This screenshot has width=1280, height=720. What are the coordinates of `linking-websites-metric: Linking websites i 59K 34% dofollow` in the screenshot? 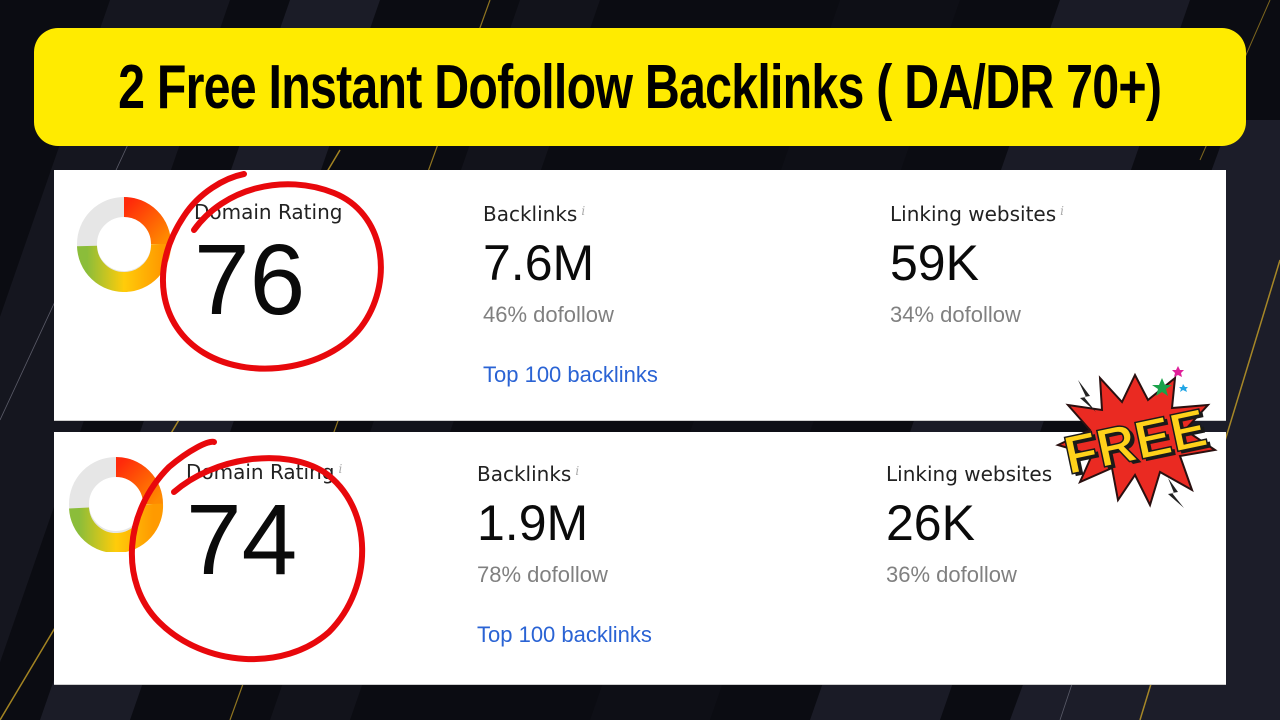 It's located at (977, 265).